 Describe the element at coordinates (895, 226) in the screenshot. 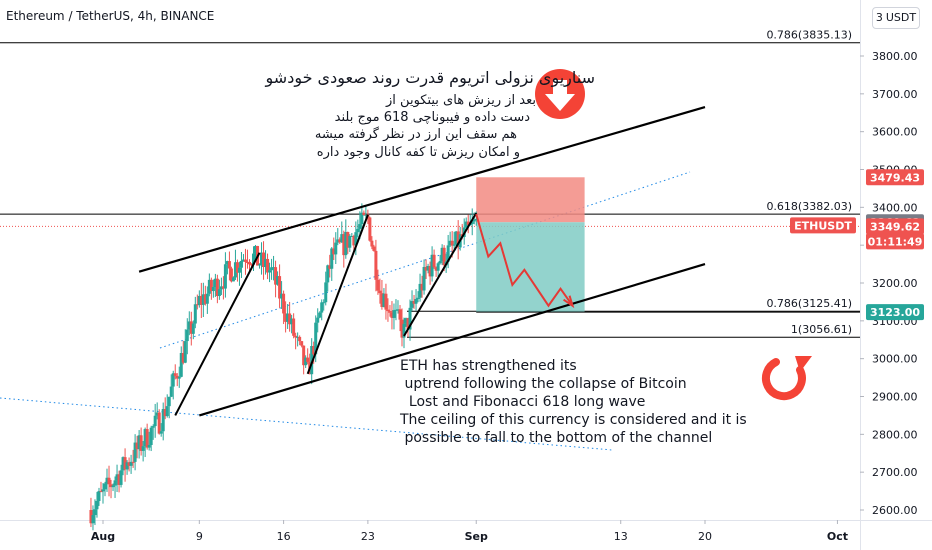

I see `price-tag-price` at that location.